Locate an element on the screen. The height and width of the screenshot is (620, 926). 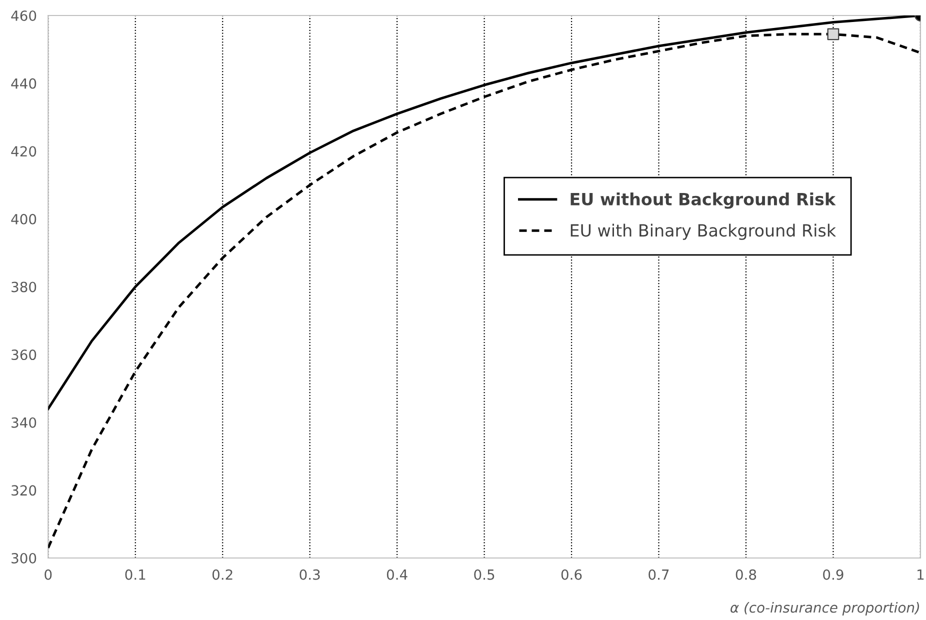
x-tick-label: 0.1 is located at coordinates (135, 574).